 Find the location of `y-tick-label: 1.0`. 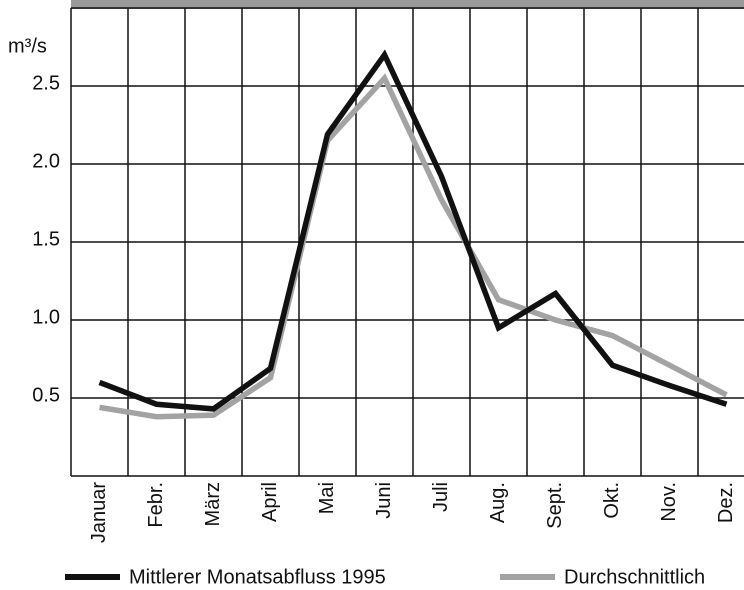

y-tick-label: 1.0 is located at coordinates (46, 317).